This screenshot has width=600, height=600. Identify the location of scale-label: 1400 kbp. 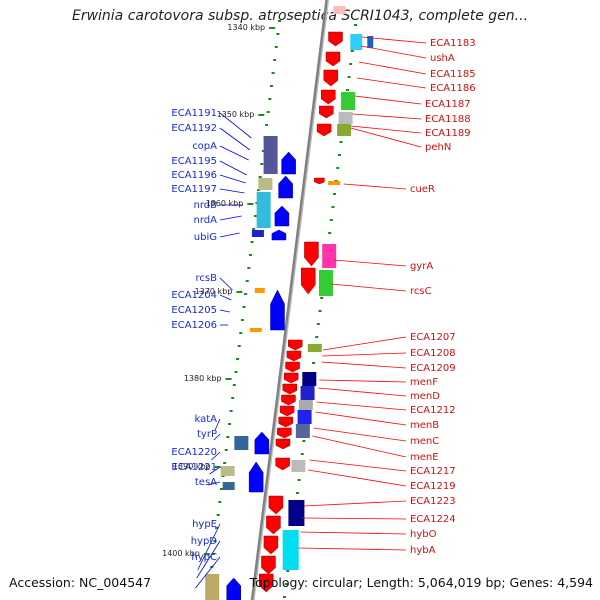
(181, 553).